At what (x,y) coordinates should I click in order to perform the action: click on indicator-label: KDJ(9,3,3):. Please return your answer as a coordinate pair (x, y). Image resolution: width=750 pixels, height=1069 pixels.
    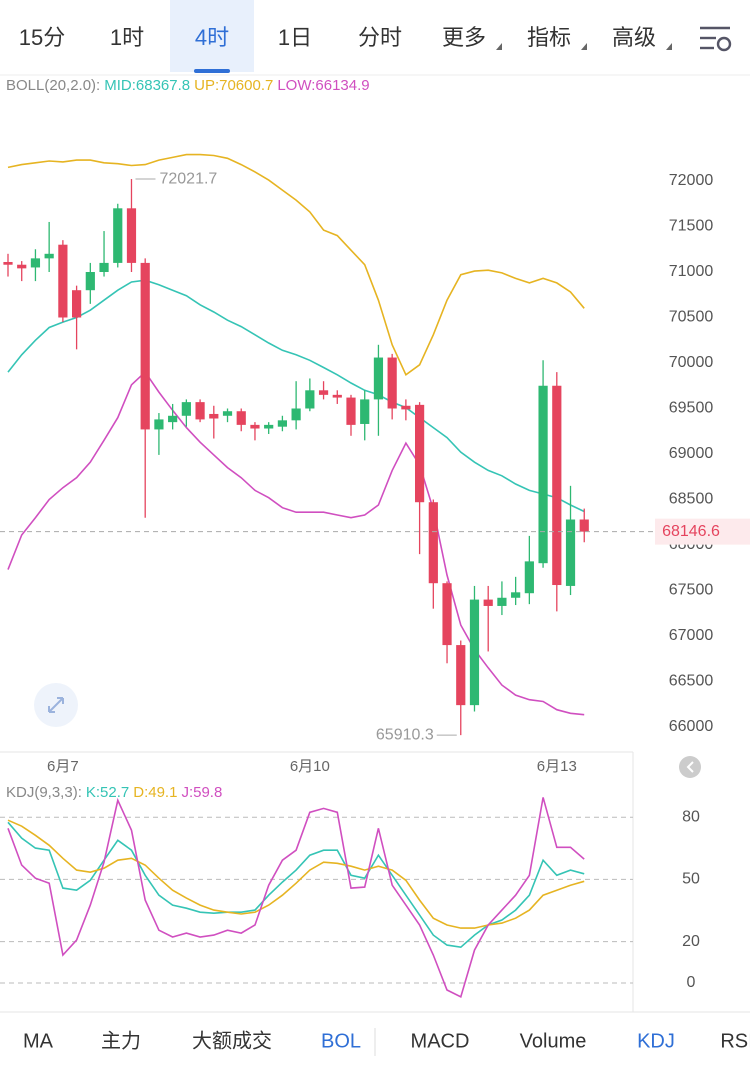
    Looking at the image, I should click on (44, 792).